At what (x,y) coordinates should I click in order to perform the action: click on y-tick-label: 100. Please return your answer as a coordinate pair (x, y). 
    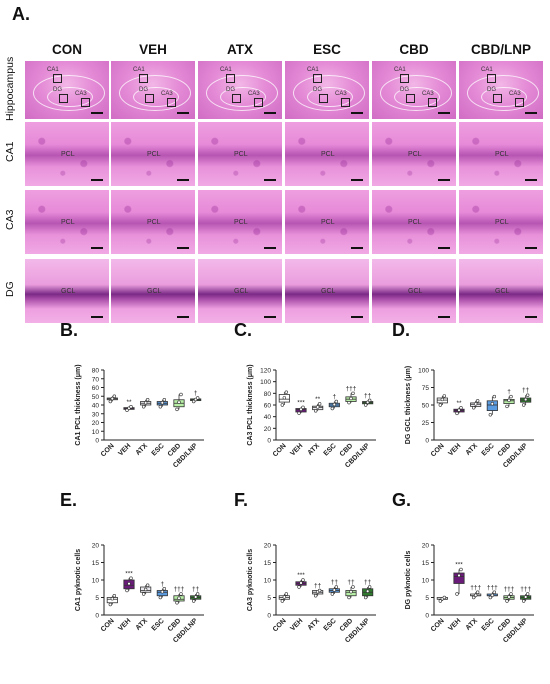
    Looking at the image, I should click on (265, 382).